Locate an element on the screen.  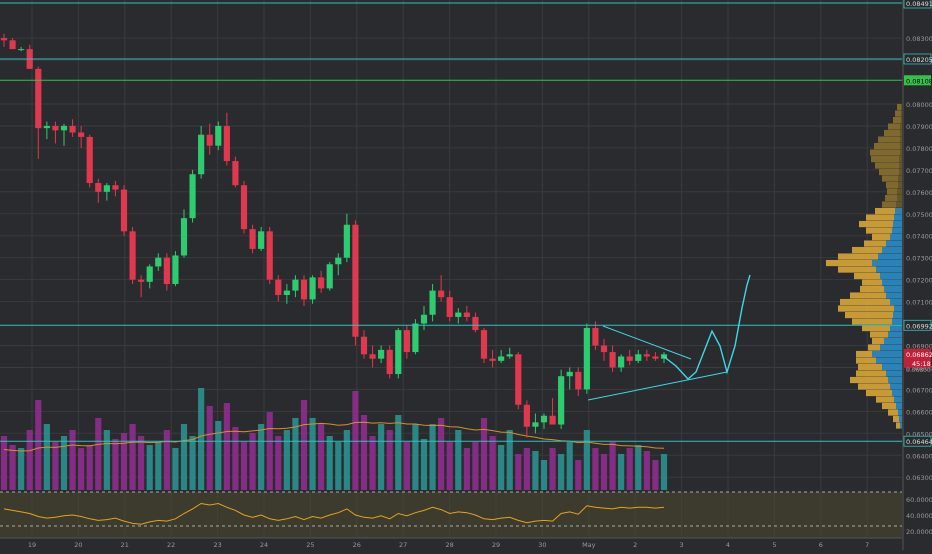
date-tick-label: 4 is located at coordinates (728, 545).